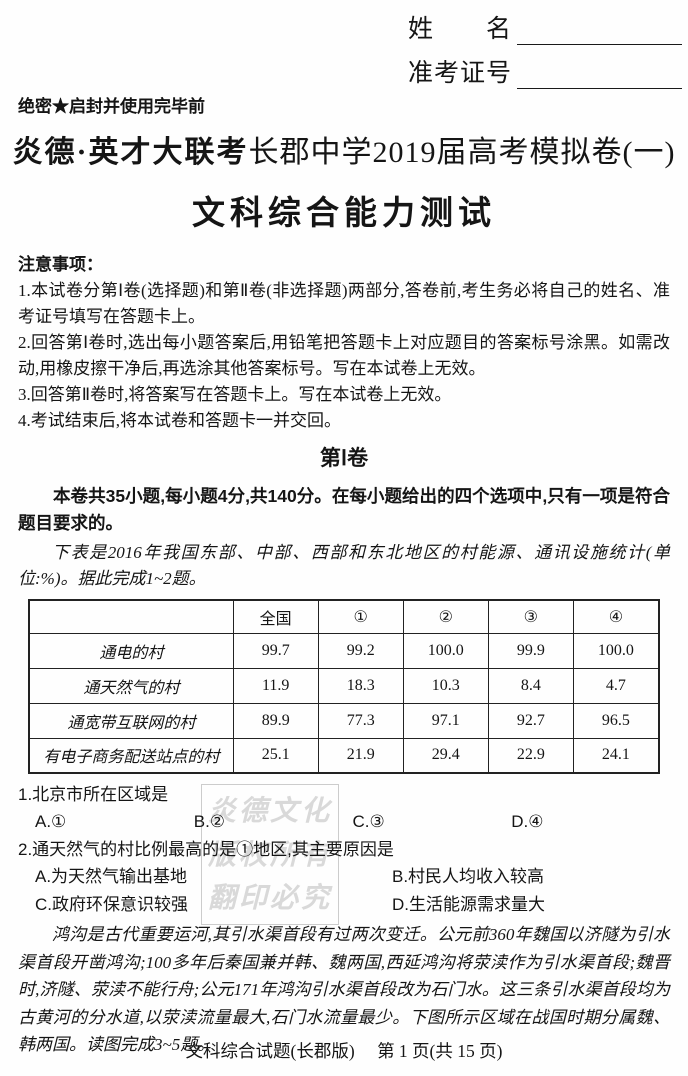 This screenshot has height=1076, width=688. Describe the element at coordinates (344, 212) in the screenshot. I see `main-title: 文科综合能力测试` at that location.